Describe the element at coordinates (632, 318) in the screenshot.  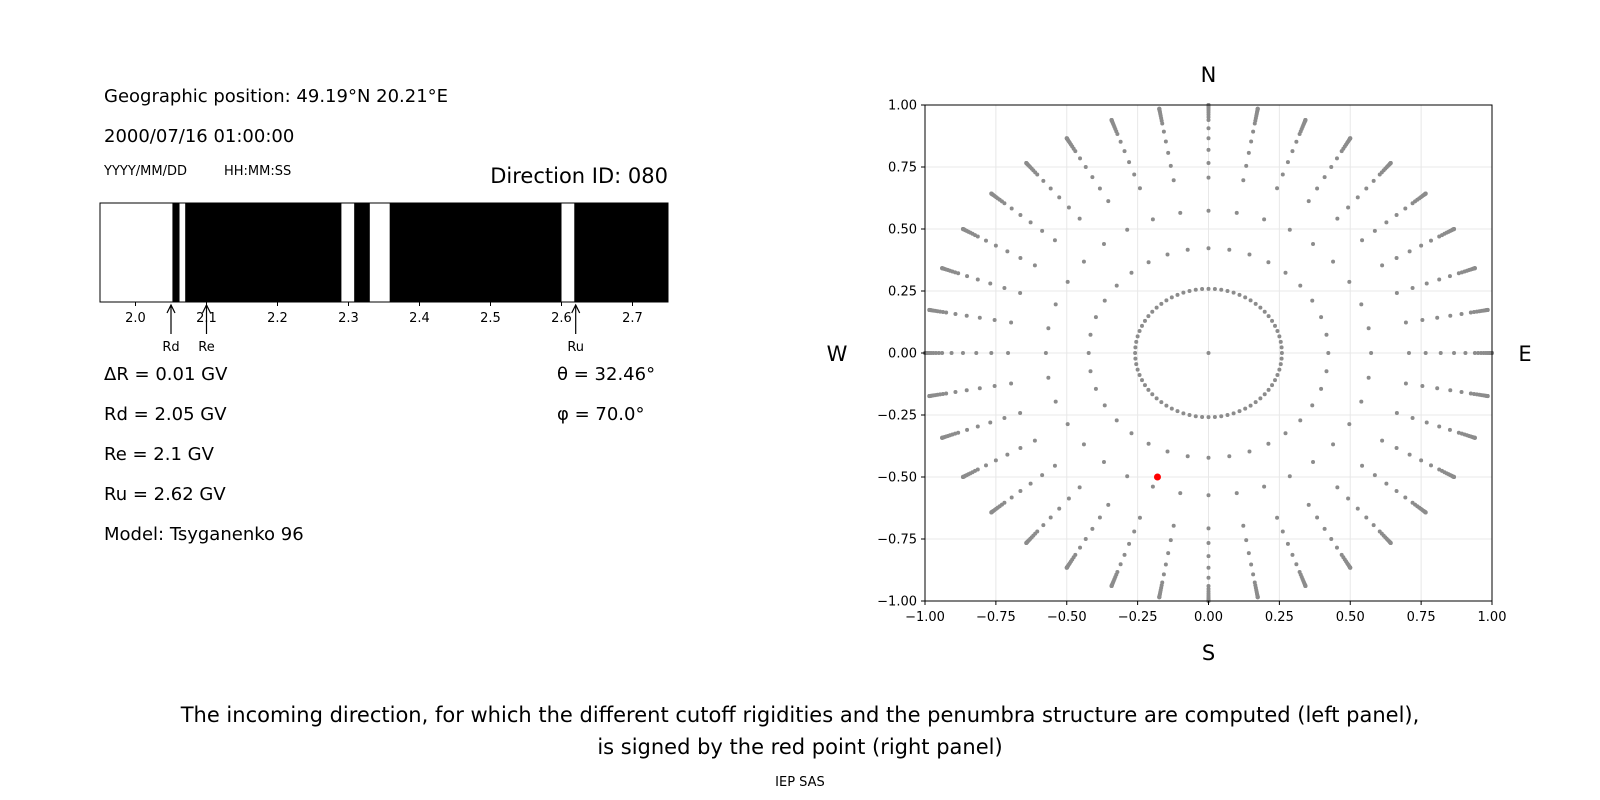
I see `x-tick-label: 2.7` at that location.